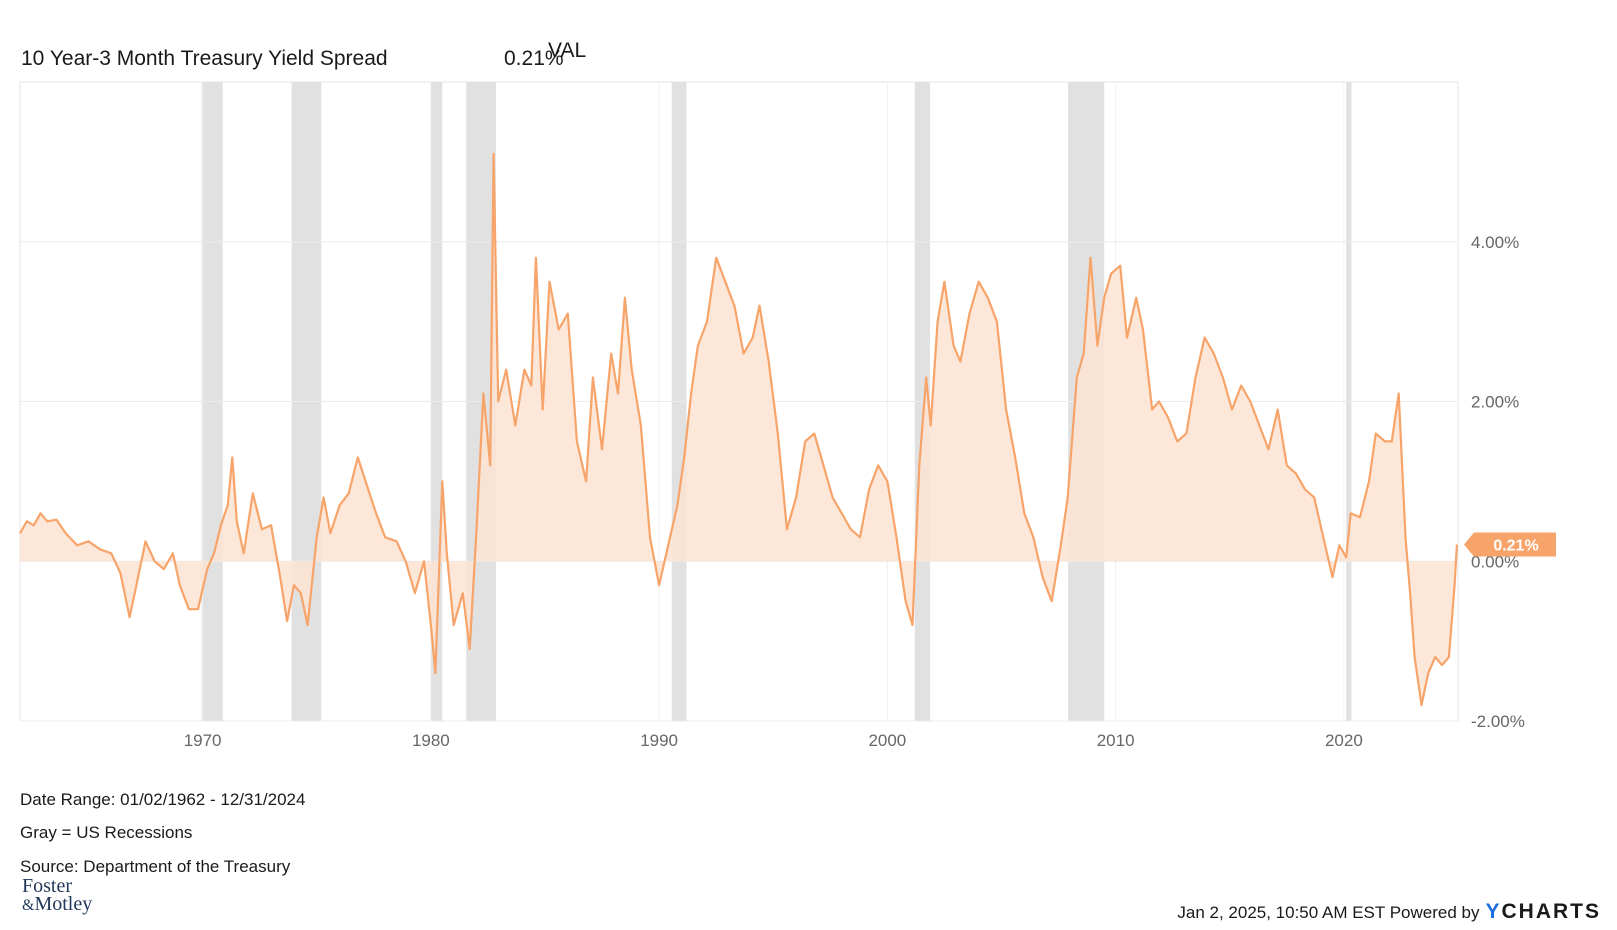  What do you see at coordinates (1495, 242) in the screenshot?
I see `y-tick-label: 4.00%` at bounding box center [1495, 242].